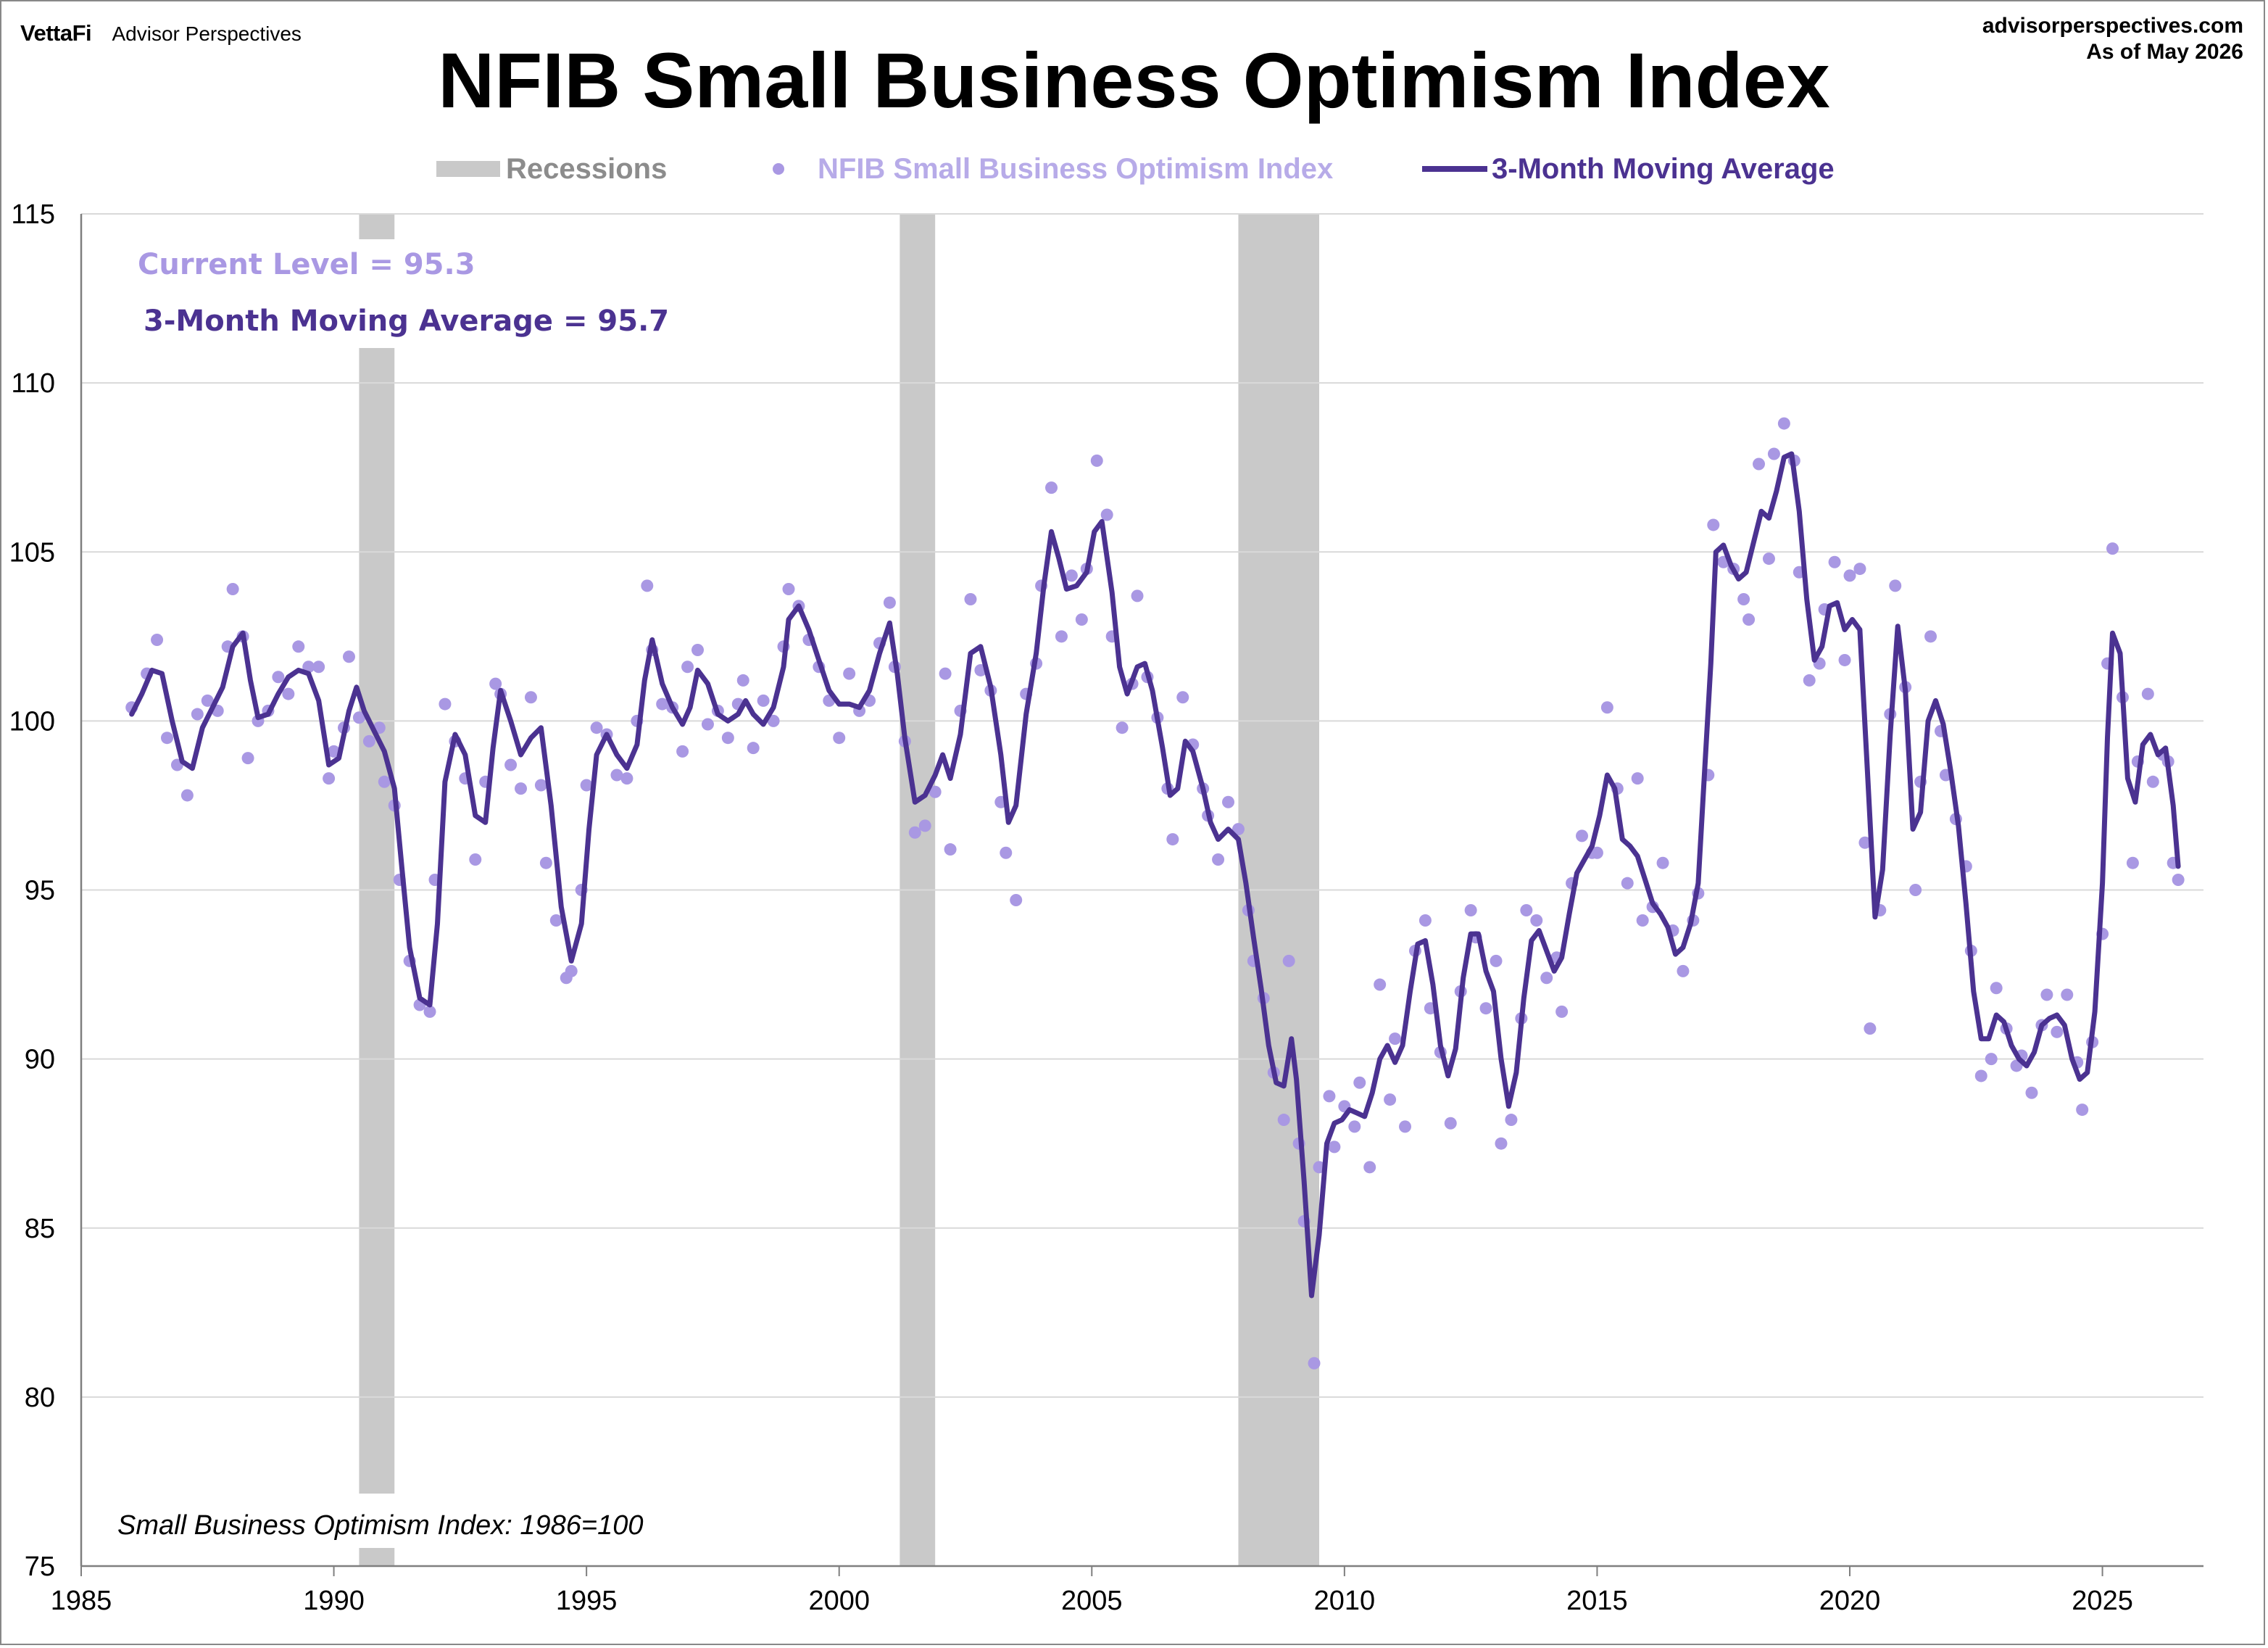  Describe the element at coordinates (406, 321) in the screenshot. I see `moving-average-annotation: 3-Month Moving Average = 95.7` at that location.